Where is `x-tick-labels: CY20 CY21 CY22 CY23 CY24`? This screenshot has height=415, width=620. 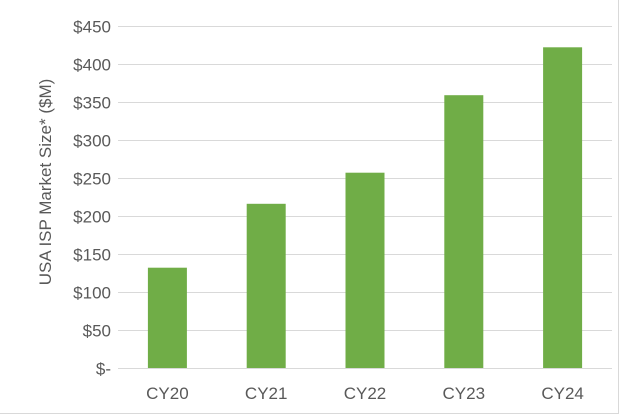 x-tick-labels: CY20 CY21 CY22 CY23 CY24 is located at coordinates (365, 393).